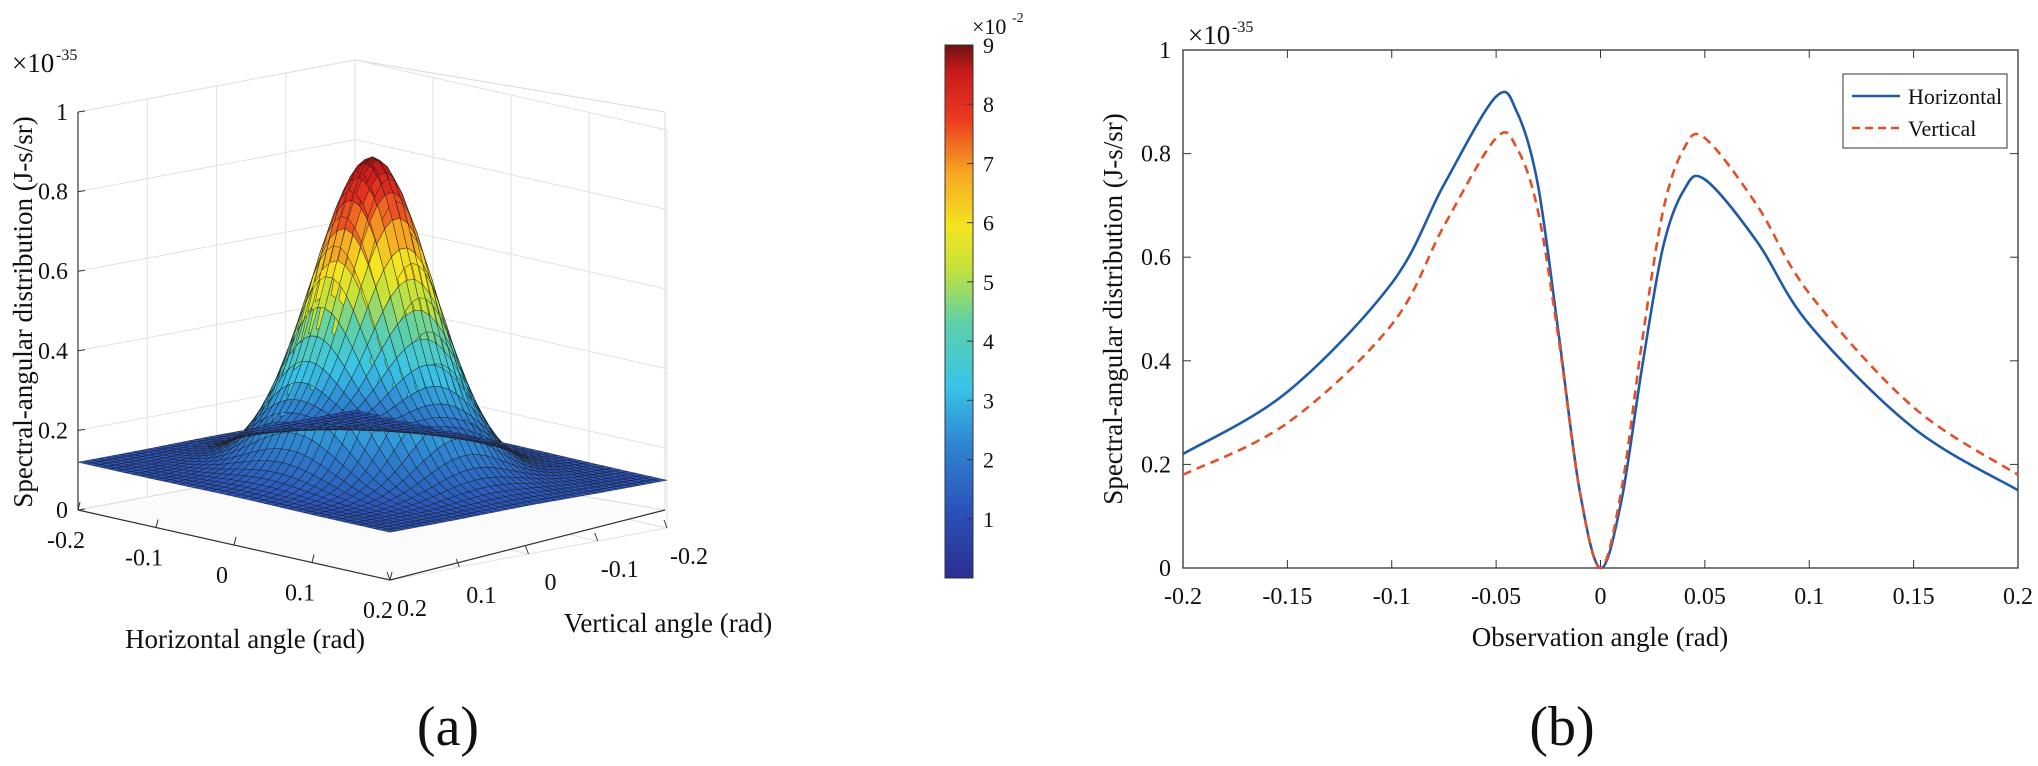  I want to click on panel-b-label: (b), so click(1561, 727).